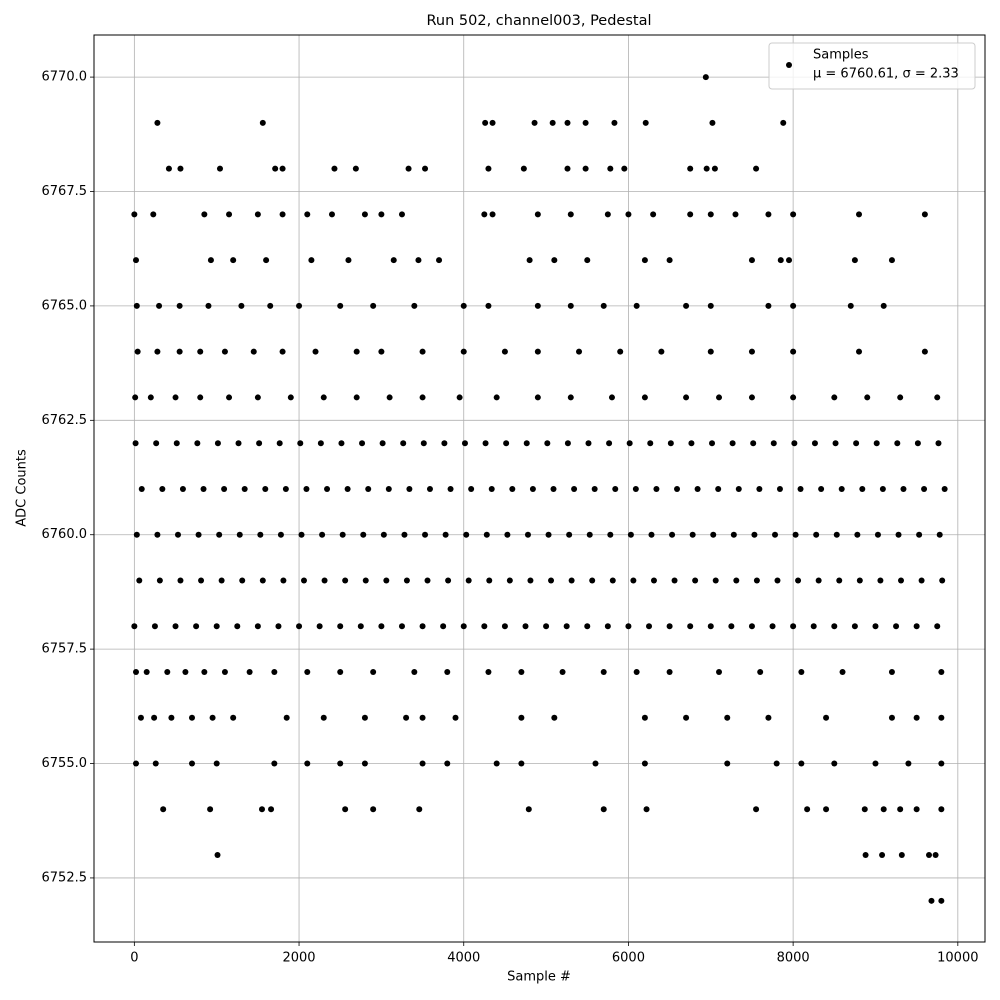 The image size is (1000, 1000). I want to click on legend-box, so click(872, 66).